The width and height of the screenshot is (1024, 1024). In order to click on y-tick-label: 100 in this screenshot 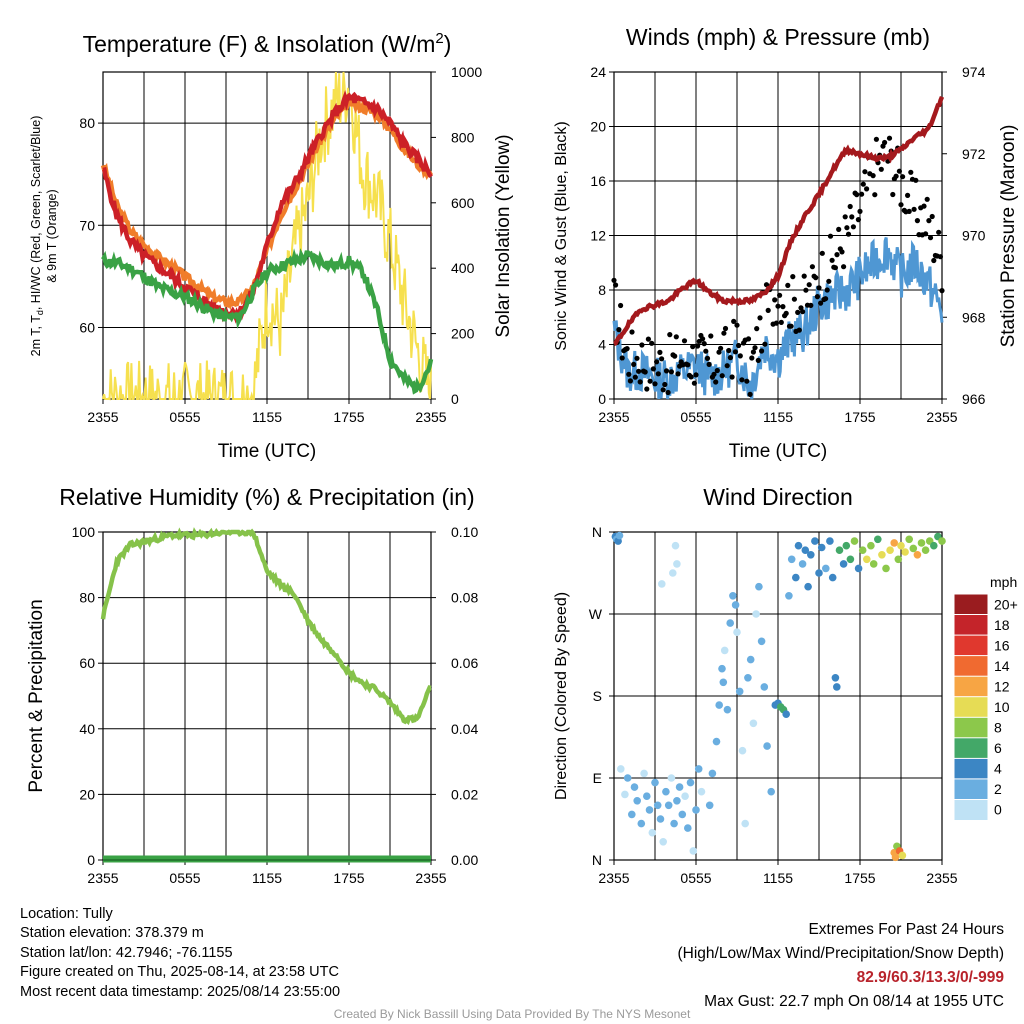, I will do `click(84, 532)`.